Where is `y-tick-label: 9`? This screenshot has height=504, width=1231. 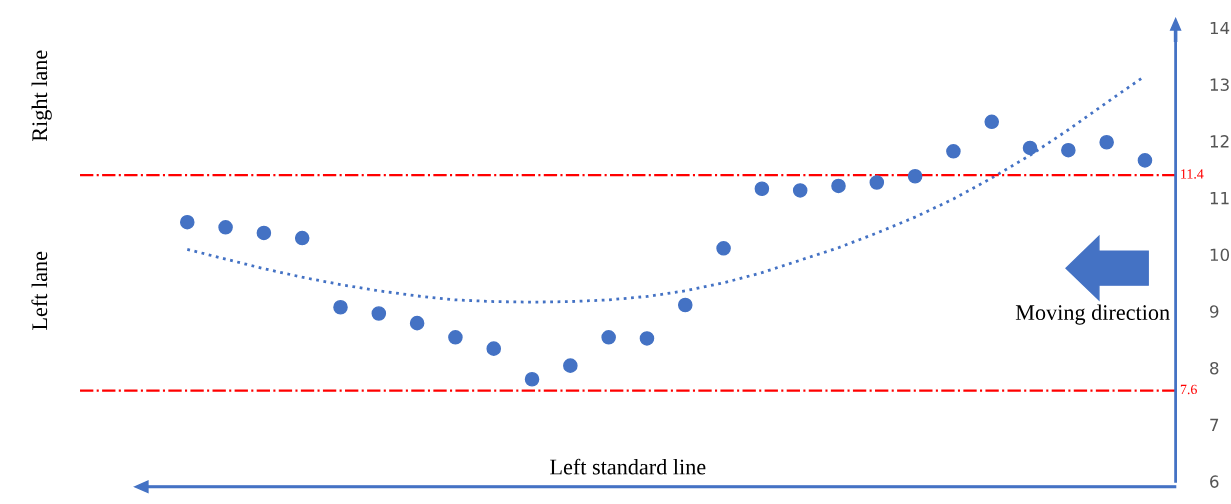
y-tick-label: 9 is located at coordinates (1214, 311).